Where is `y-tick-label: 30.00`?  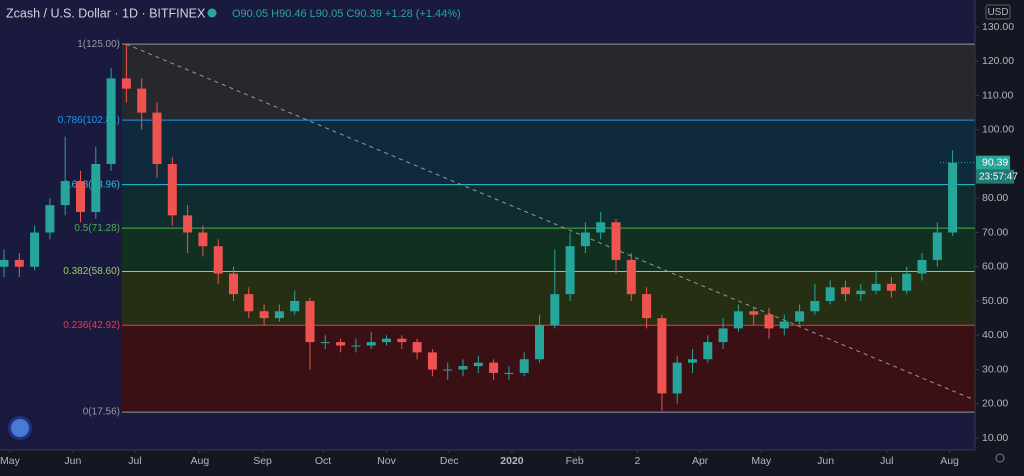 y-tick-label: 30.00 is located at coordinates (995, 369).